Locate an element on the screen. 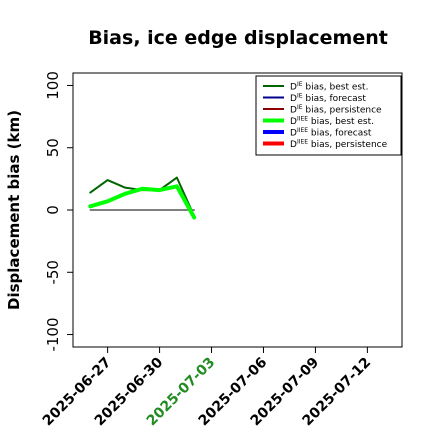 This screenshot has width=440, height=440. legend-box is located at coordinates (328, 115).